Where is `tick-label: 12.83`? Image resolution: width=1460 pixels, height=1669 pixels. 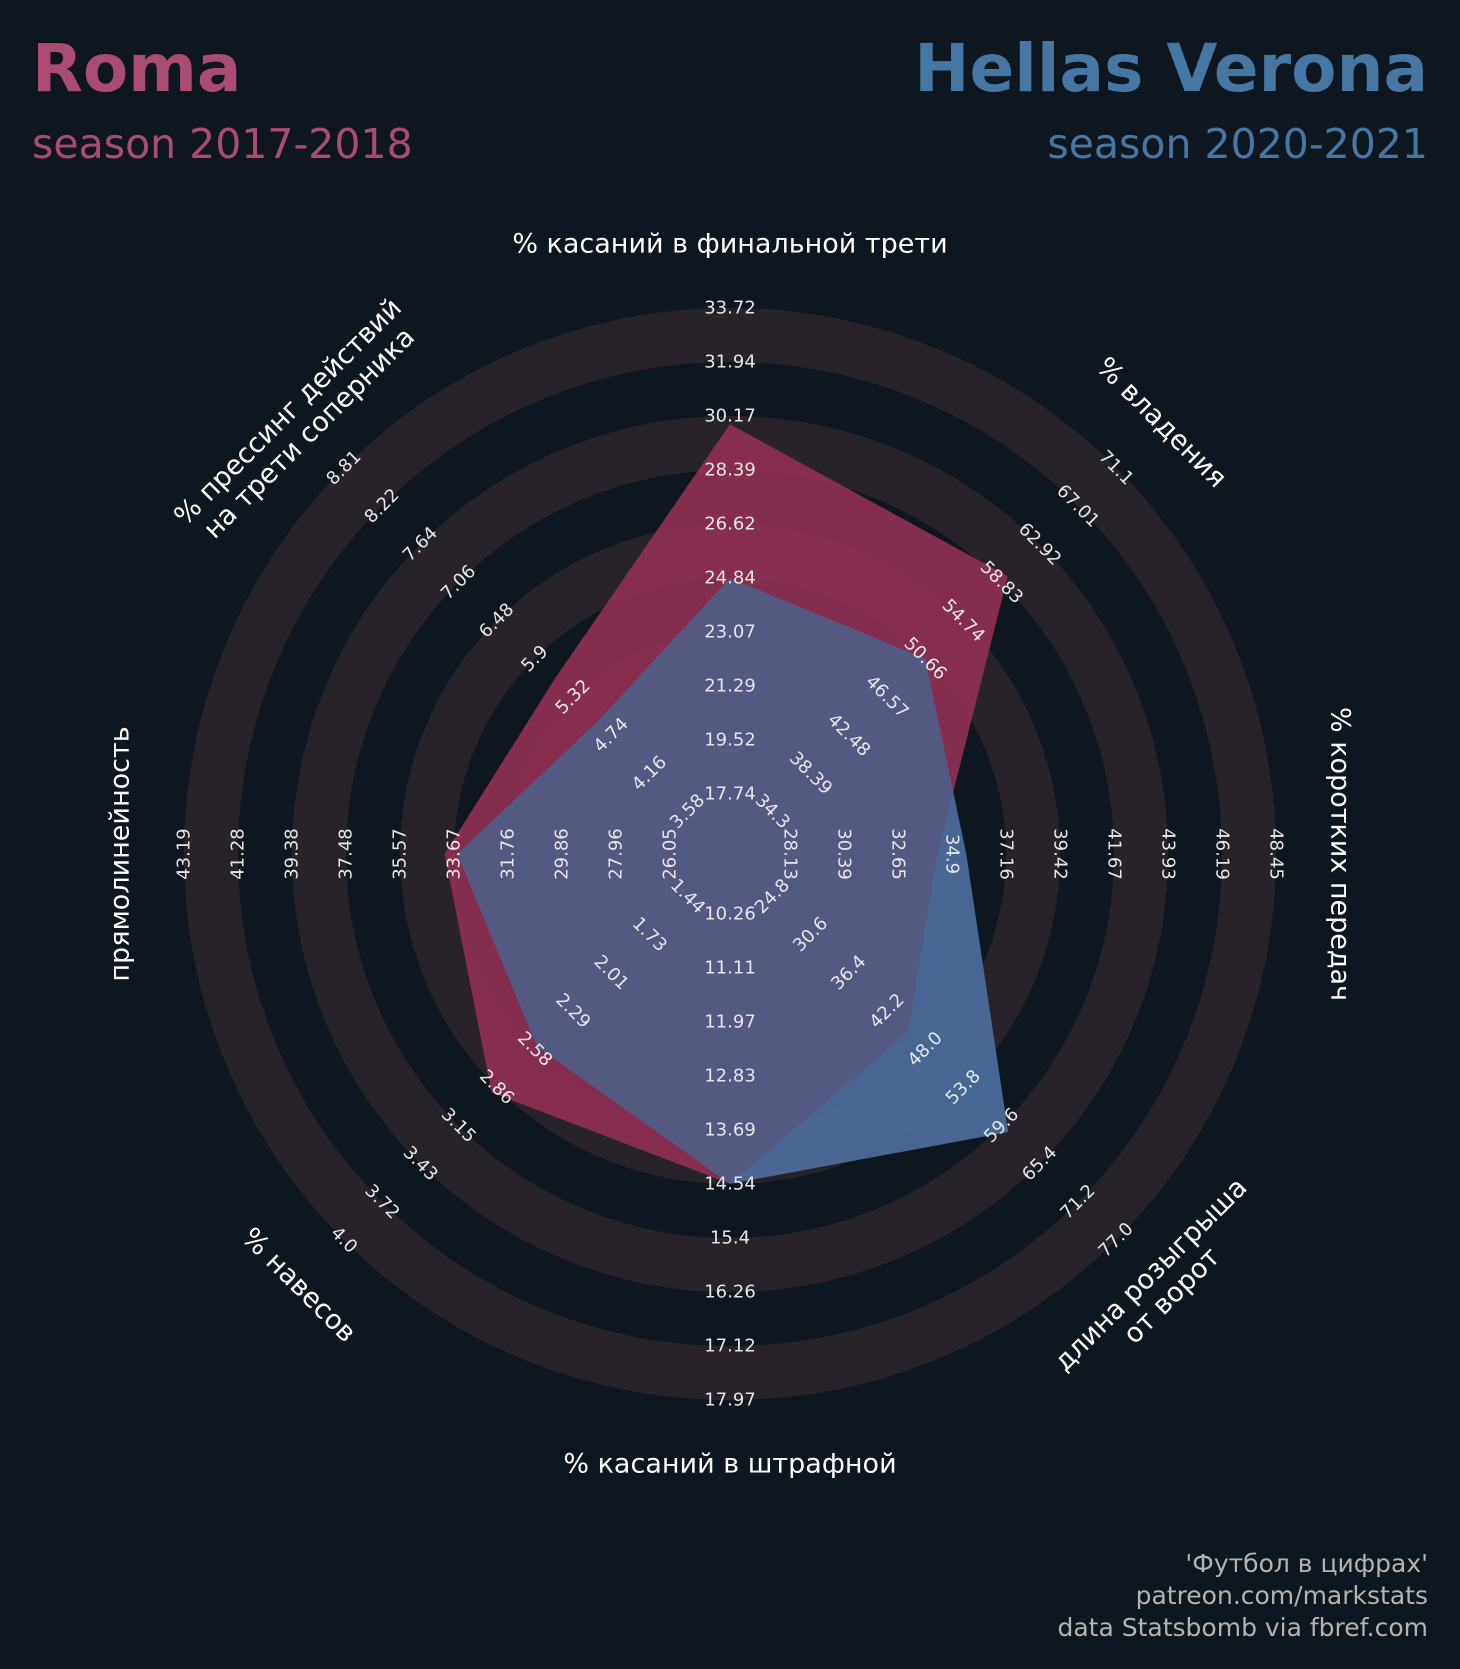 tick-label: 12.83 is located at coordinates (730, 1076).